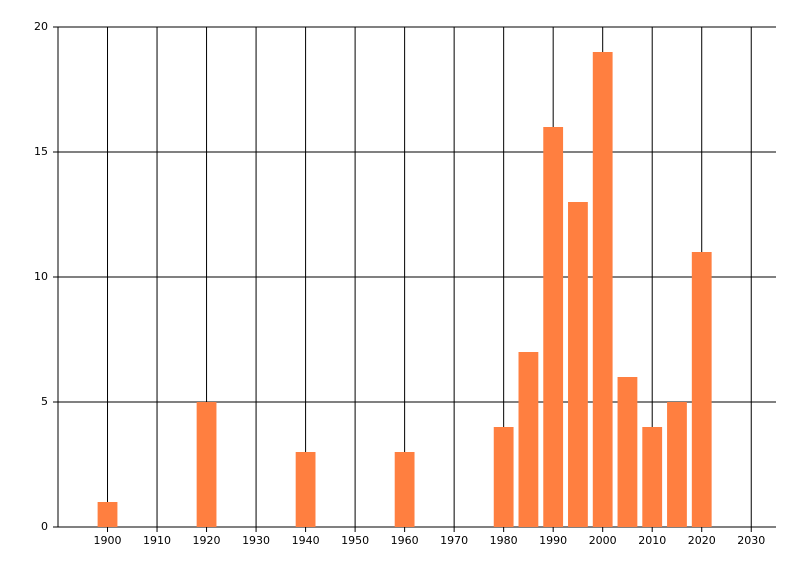 Image resolution: width=800 pixels, height=576 pixels. What do you see at coordinates (405, 540) in the screenshot?
I see `x-tick-label: 1960` at bounding box center [405, 540].